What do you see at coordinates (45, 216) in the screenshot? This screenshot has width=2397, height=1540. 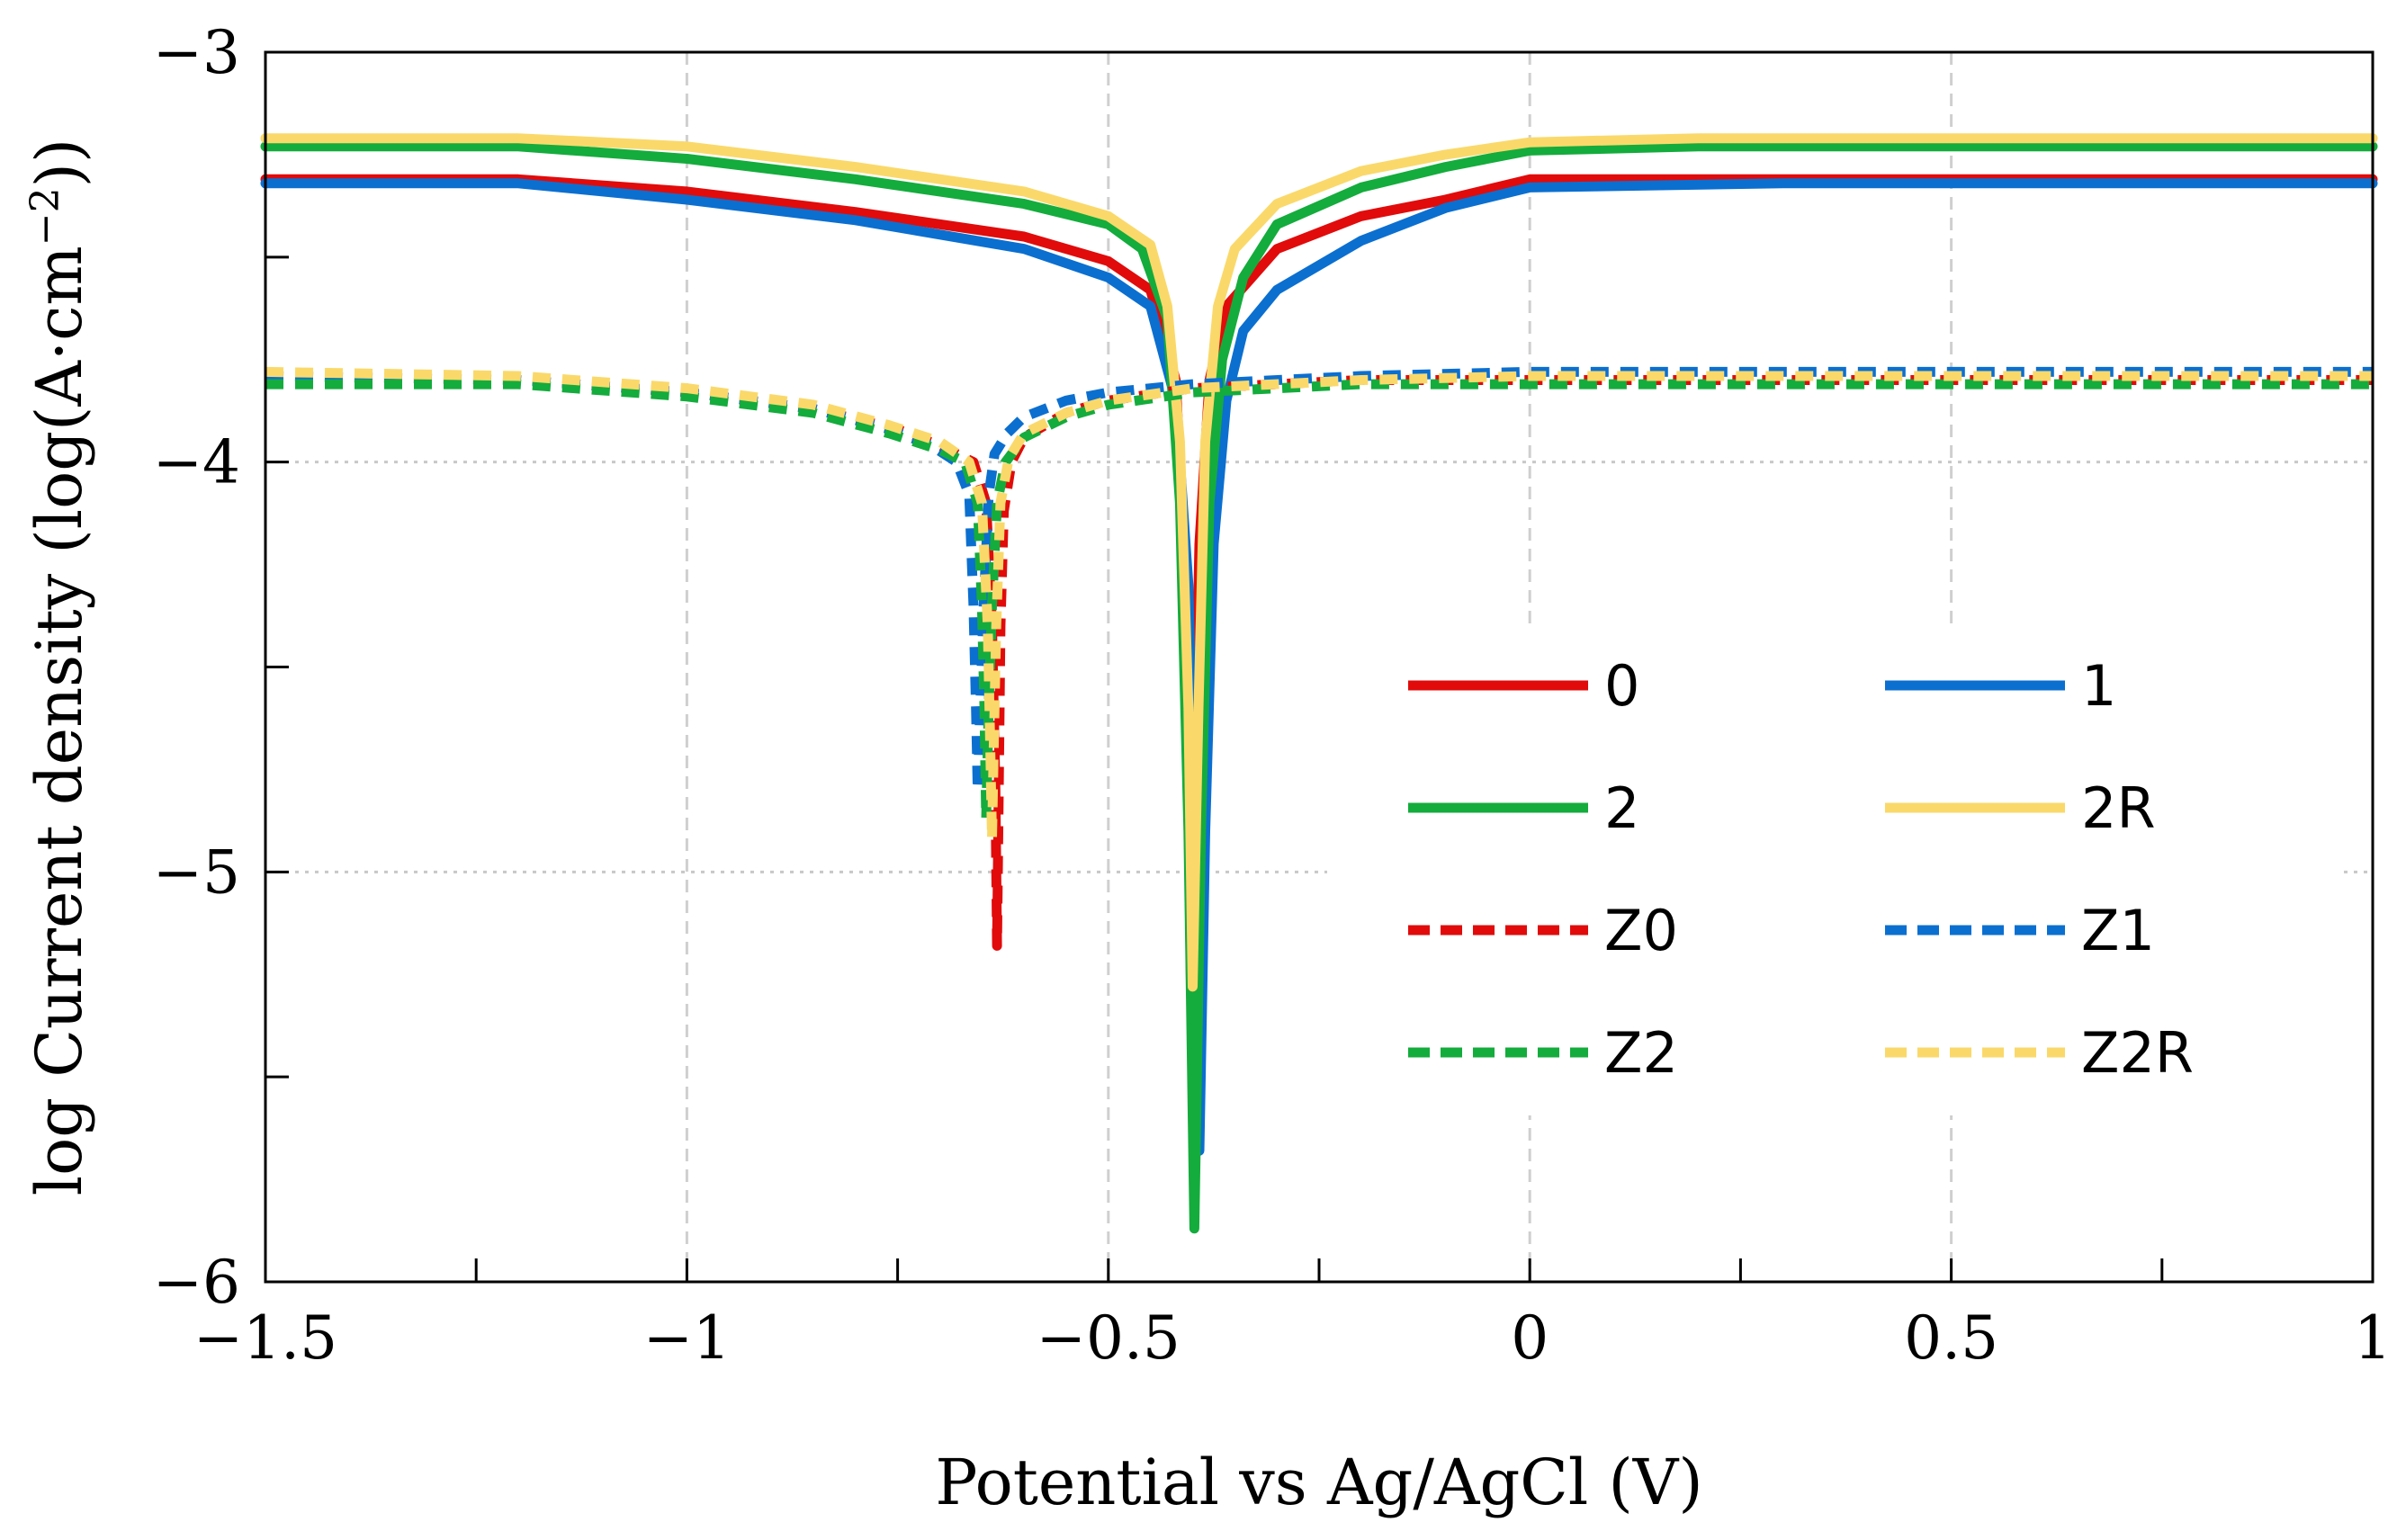 I see `y-axis-title-superscript: −2` at bounding box center [45, 216].